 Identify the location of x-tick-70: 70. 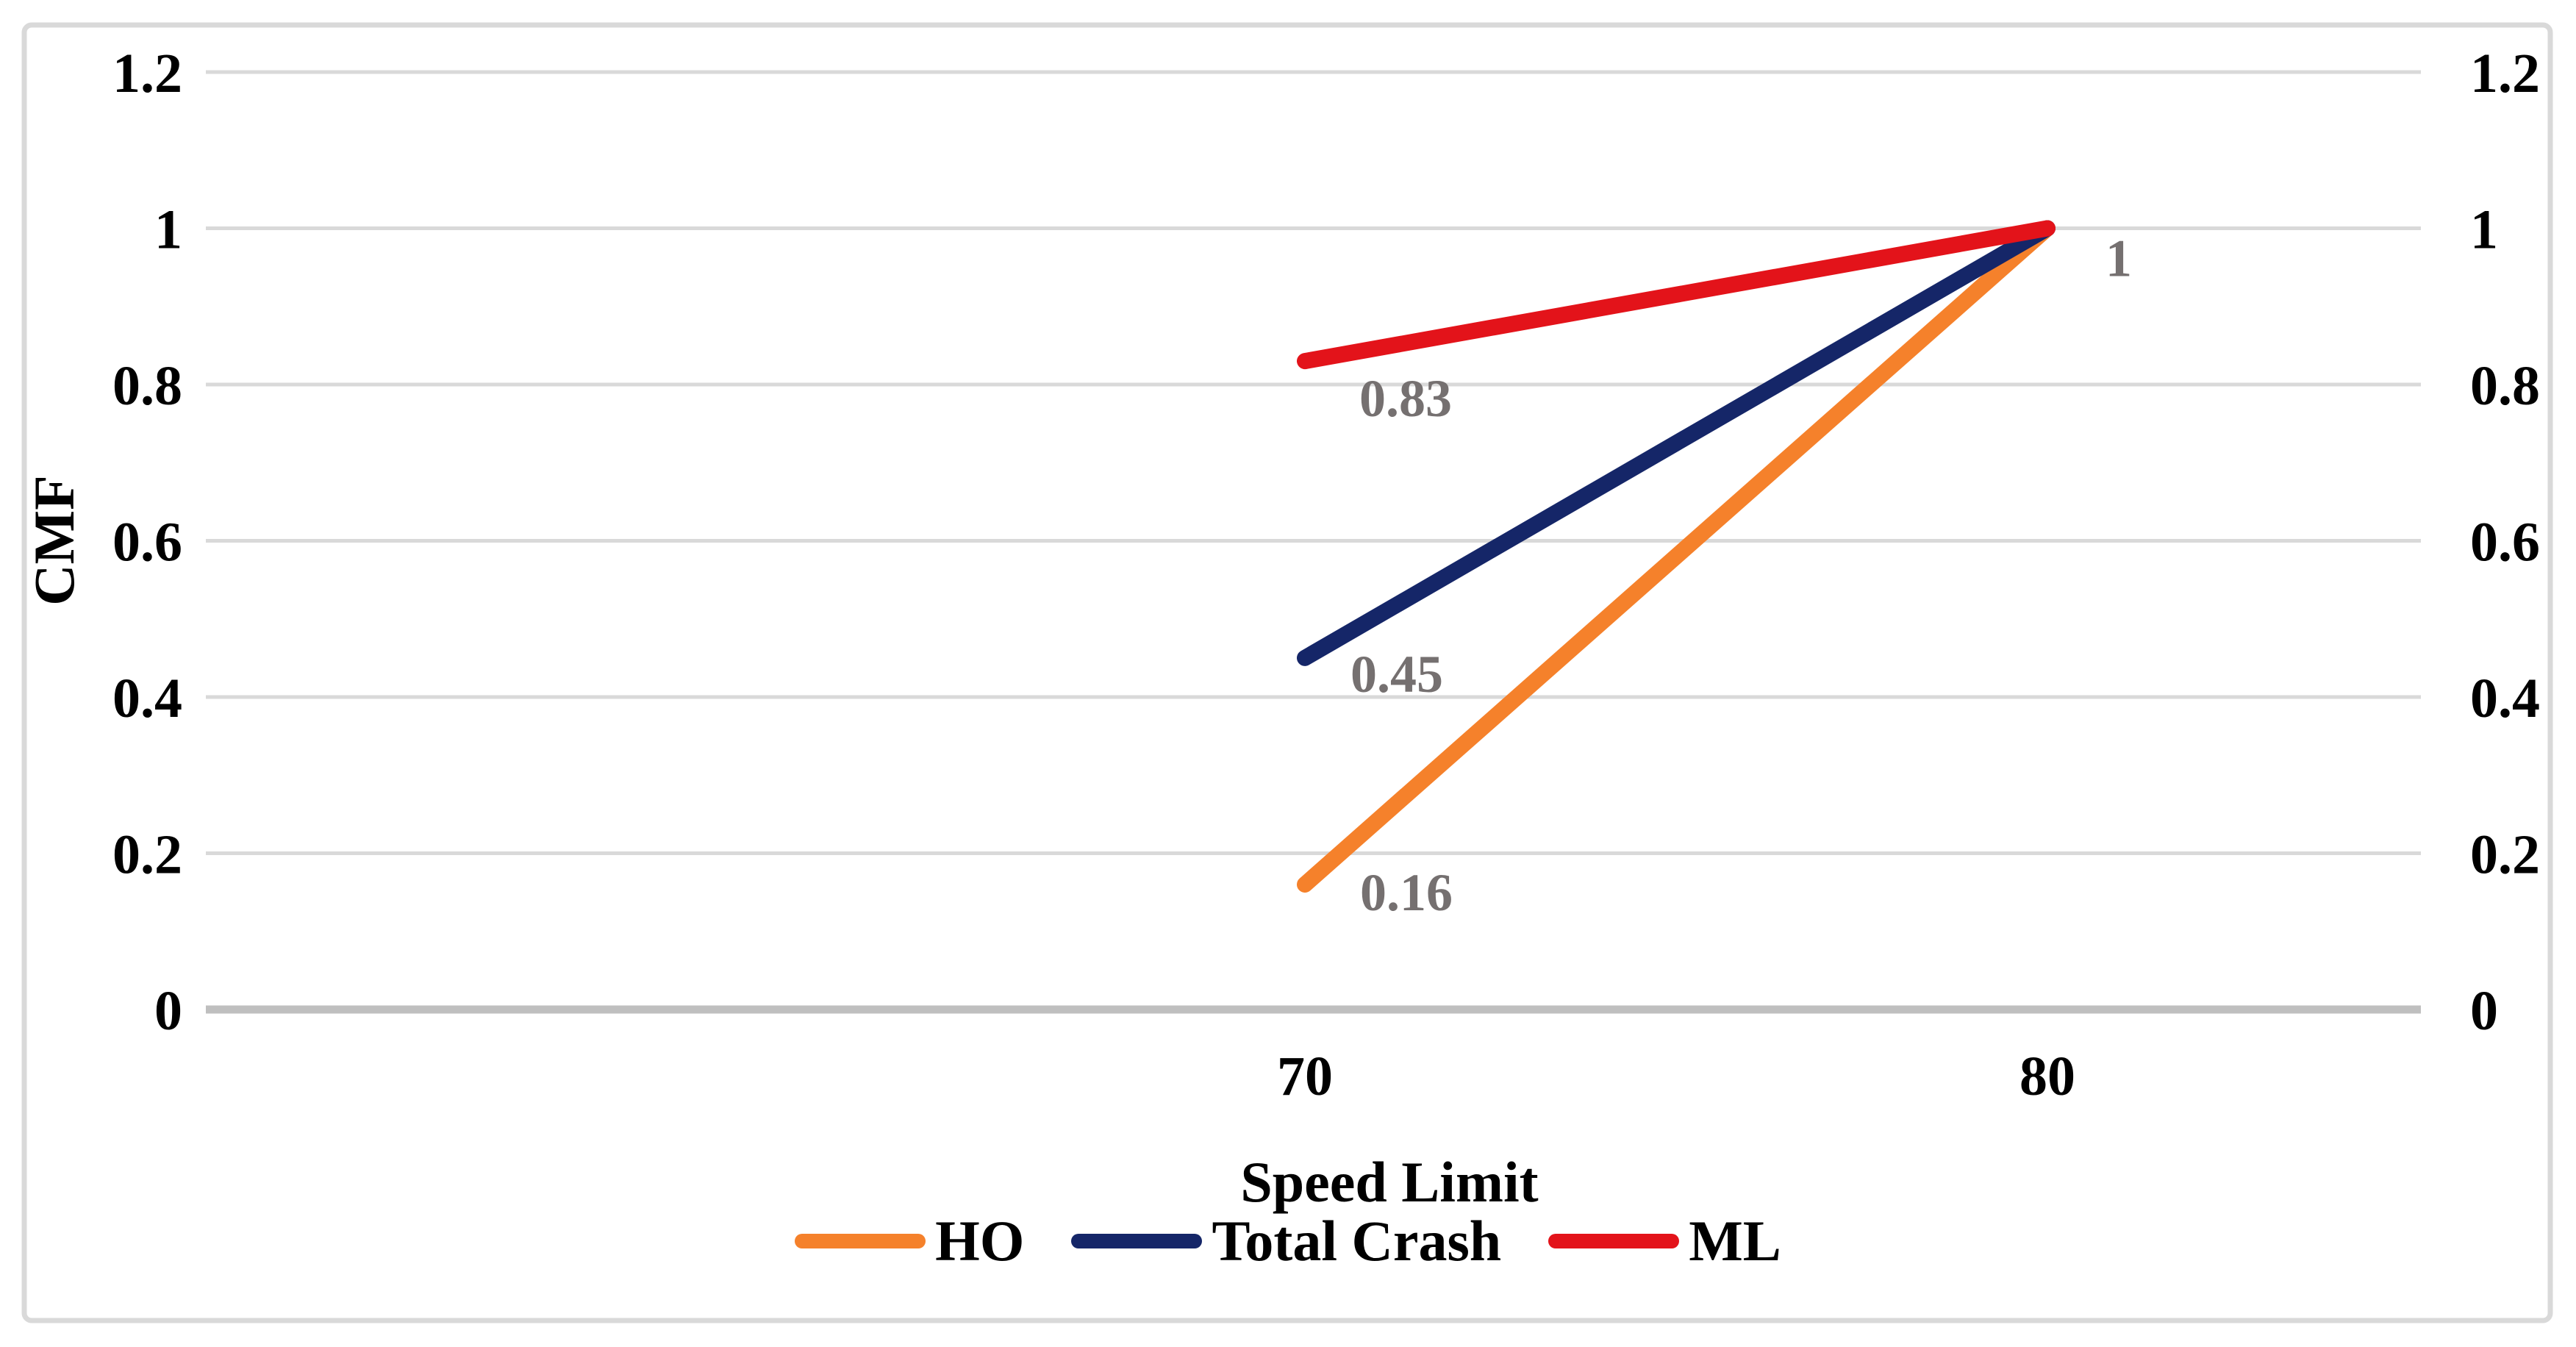
(1305, 1076).